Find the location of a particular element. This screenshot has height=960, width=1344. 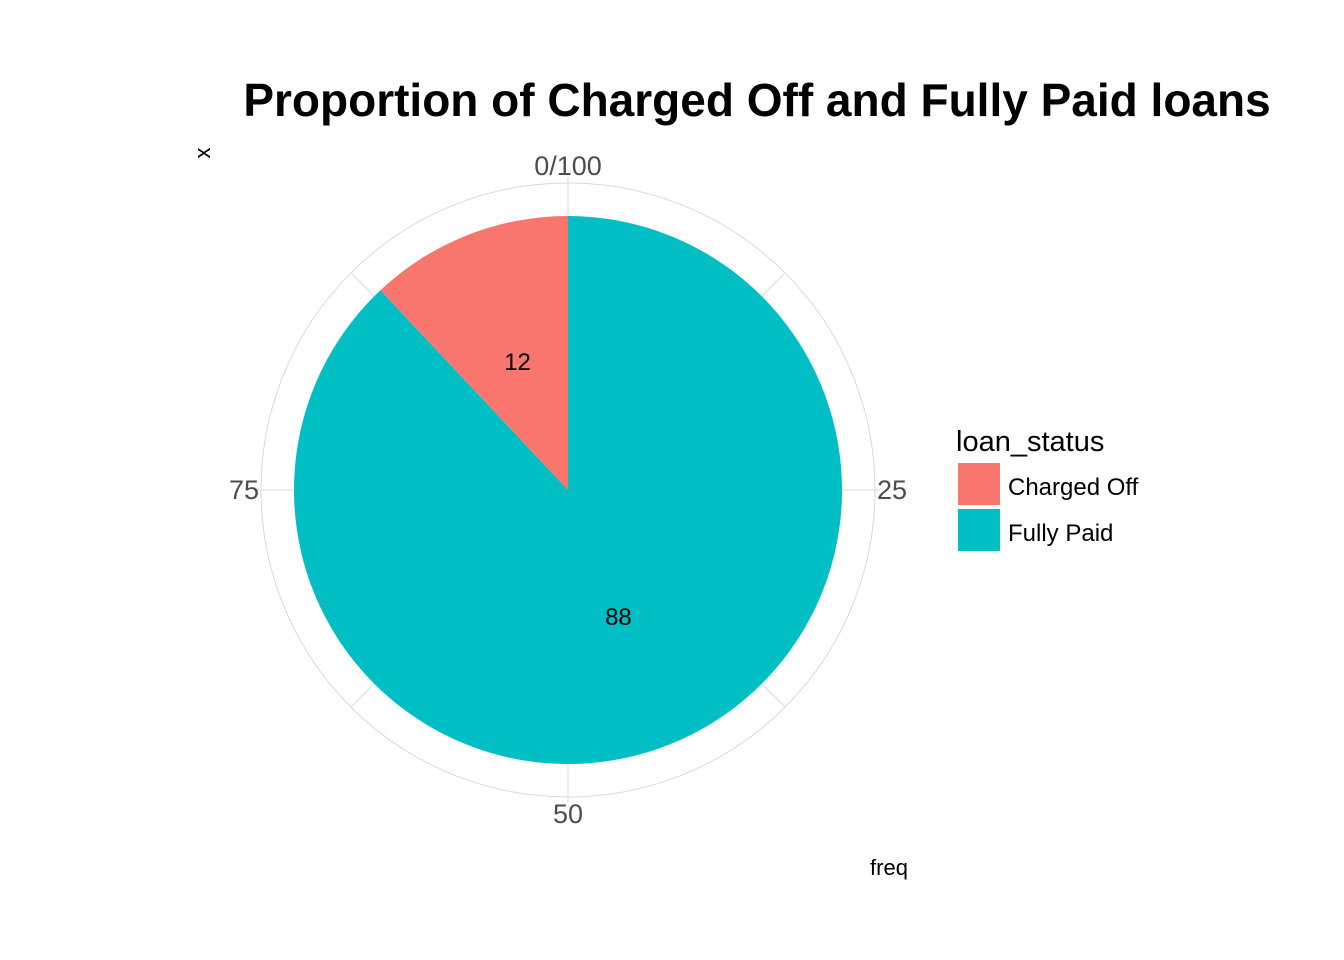

theta-tick-label: 0/100 is located at coordinates (568, 166).